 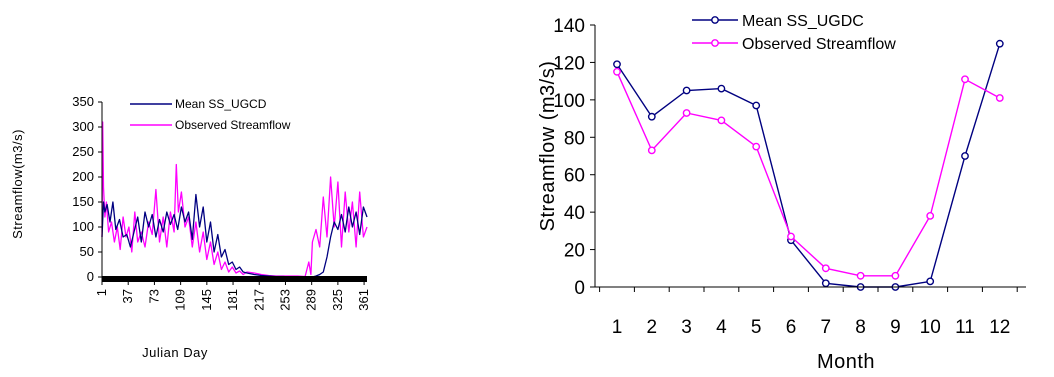 What do you see at coordinates (721, 327) in the screenshot?
I see `monthly-x-tick-label: 4` at bounding box center [721, 327].